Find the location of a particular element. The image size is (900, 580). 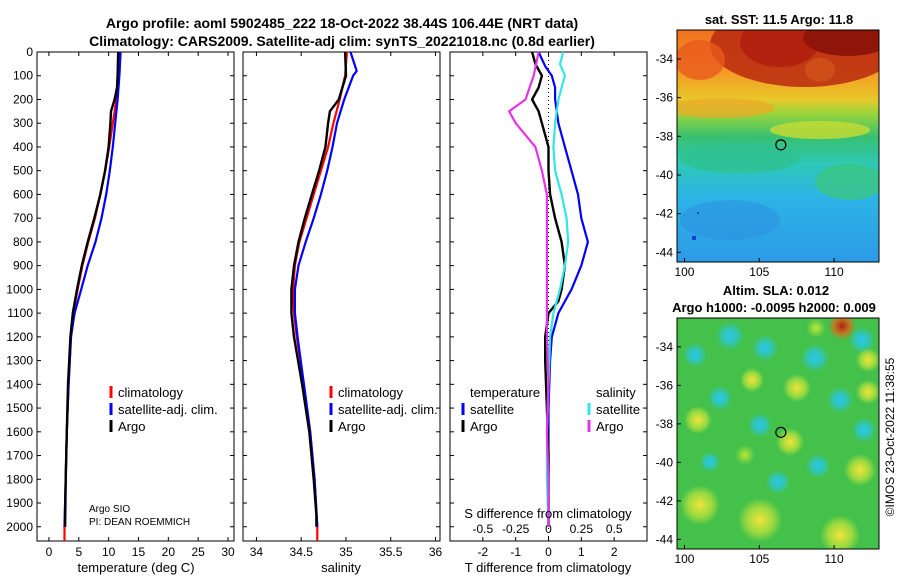

sst-map-image is located at coordinates (778, 146).